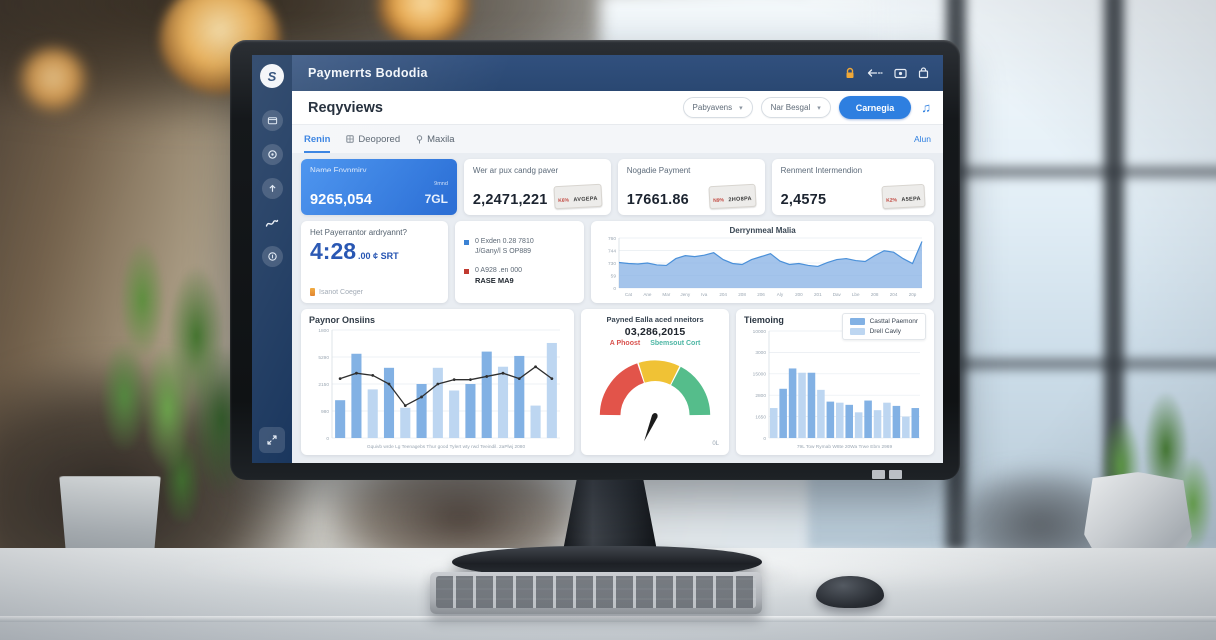 The image size is (1216, 640). Describe the element at coordinates (368, 73) in the screenshot. I see `app-title: Paymerrts Bododia` at that location.